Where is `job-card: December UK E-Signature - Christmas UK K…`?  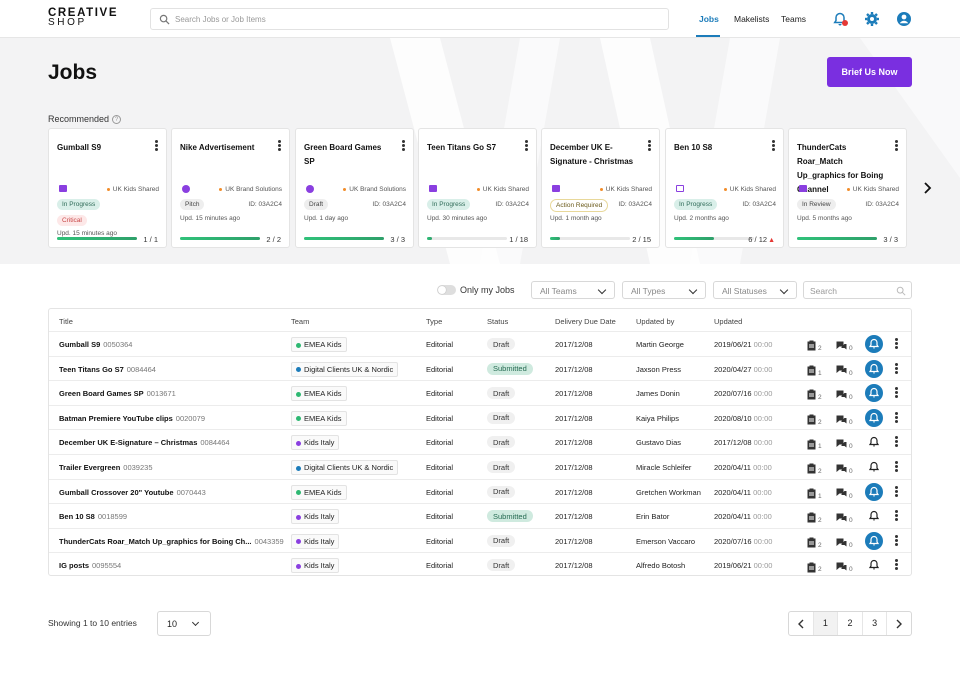 job-card: December UK E-Signature - Christmas UK K… is located at coordinates (600, 188).